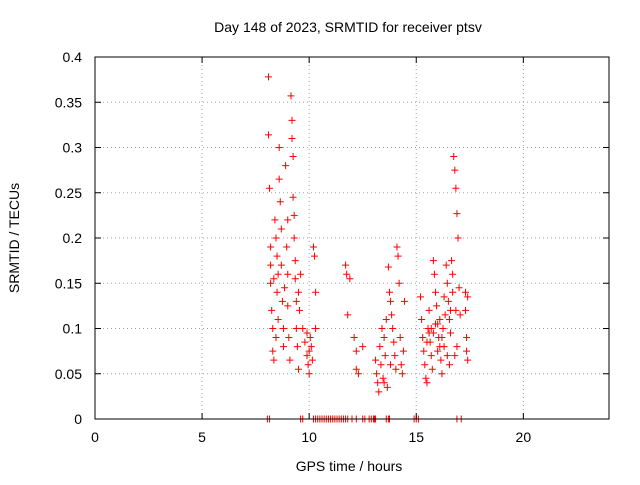  Describe the element at coordinates (416, 437) in the screenshot. I see `x-tick-label: 15` at that location.